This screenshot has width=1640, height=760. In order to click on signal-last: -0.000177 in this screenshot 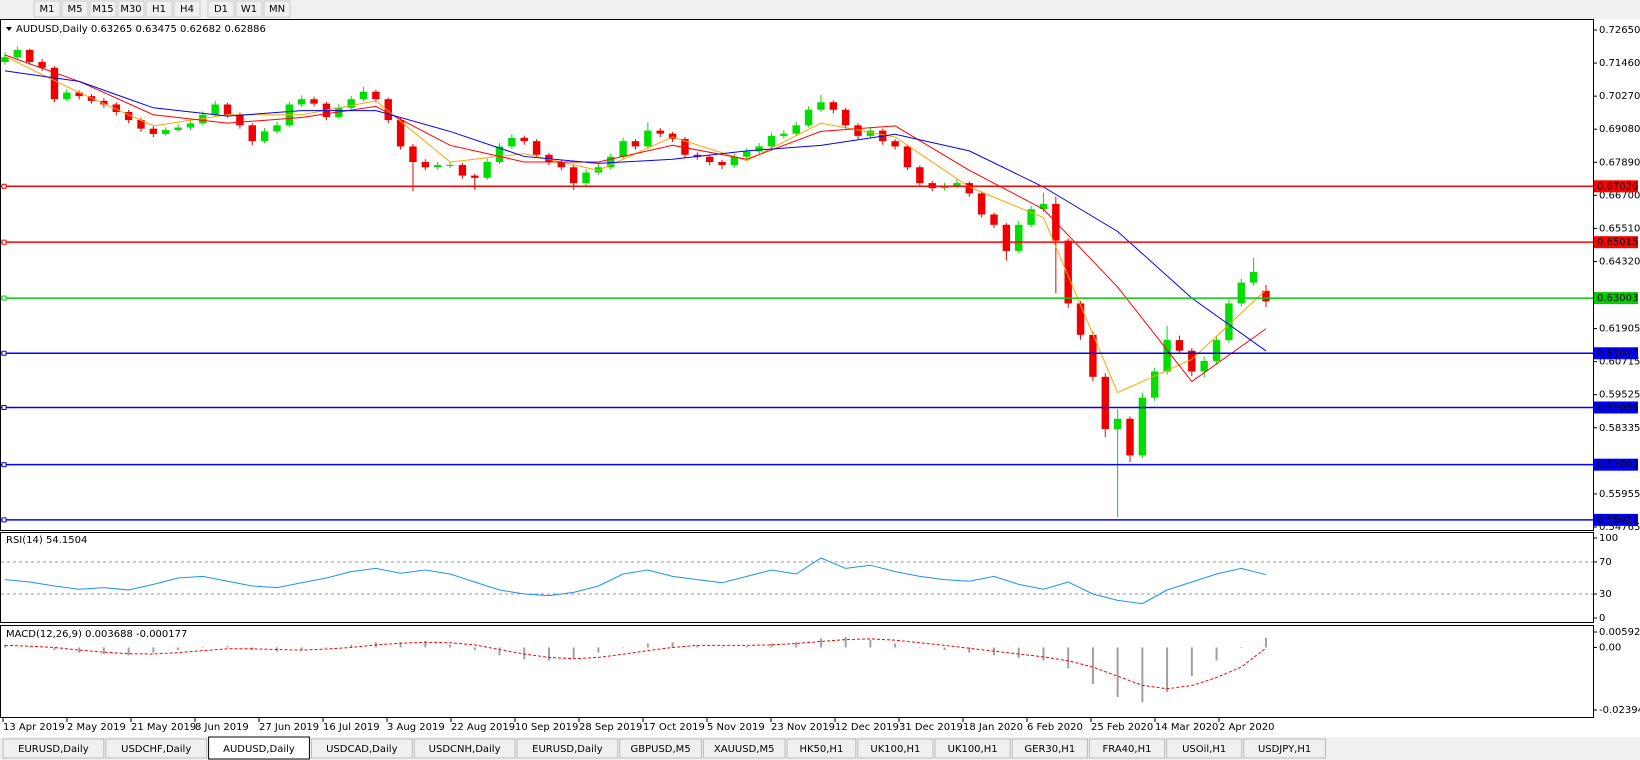, I will do `click(161, 634)`.